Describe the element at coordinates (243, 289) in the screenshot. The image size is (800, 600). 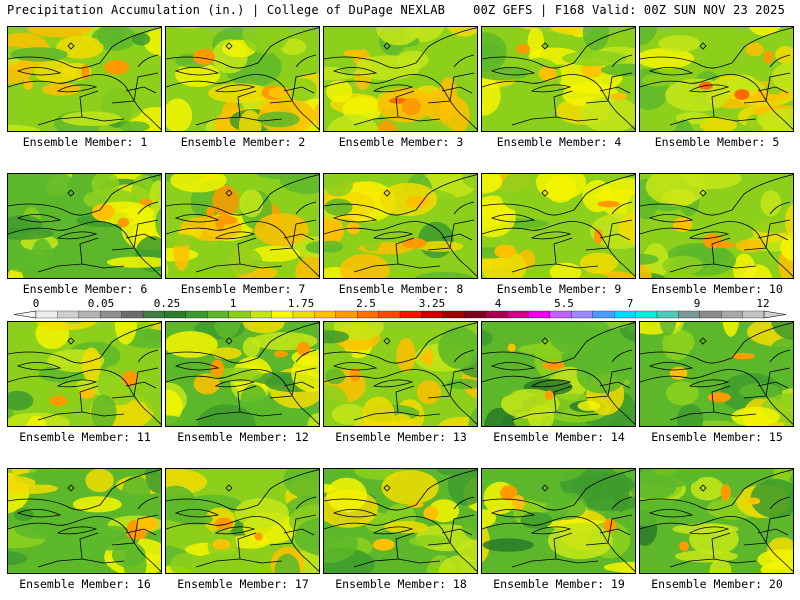
I see `ensemble-member-label: Ensemble Member: 7` at that location.